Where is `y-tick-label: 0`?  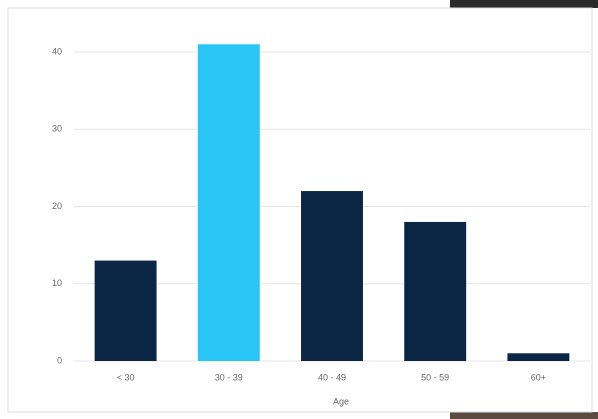
y-tick-label: 0 is located at coordinates (59, 360).